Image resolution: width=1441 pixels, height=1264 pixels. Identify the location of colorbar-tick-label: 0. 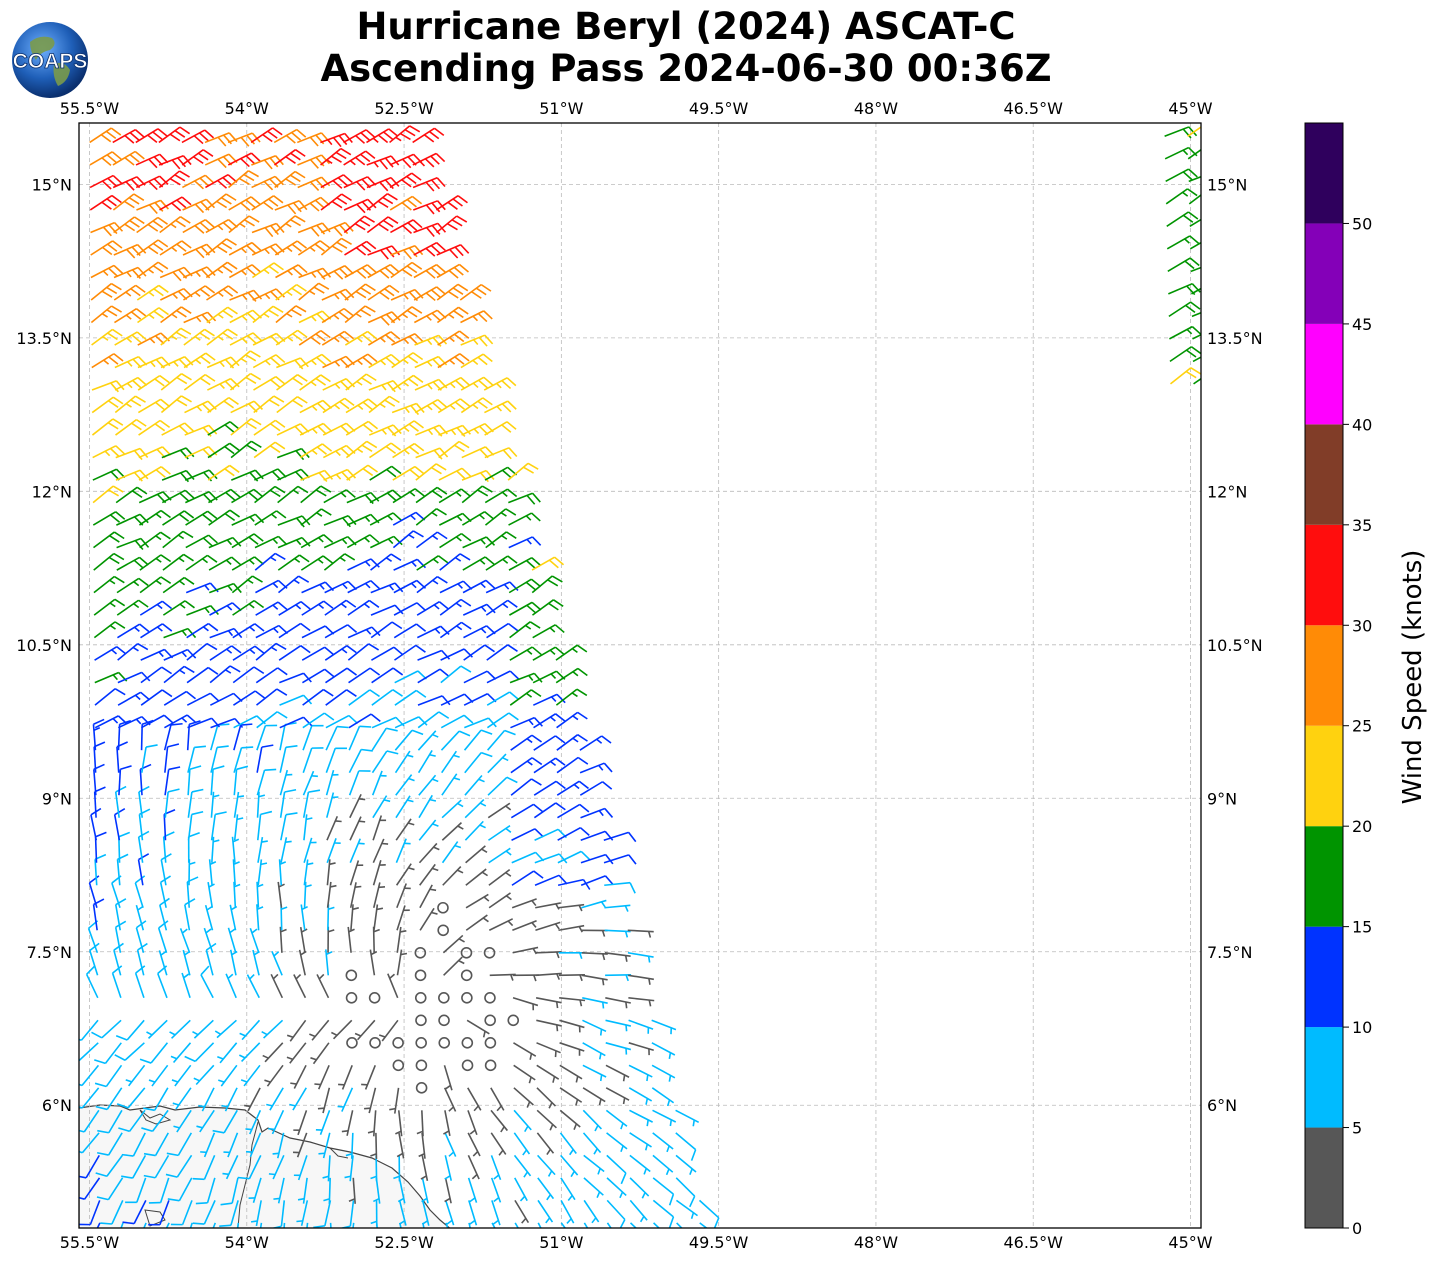
(1357, 1228).